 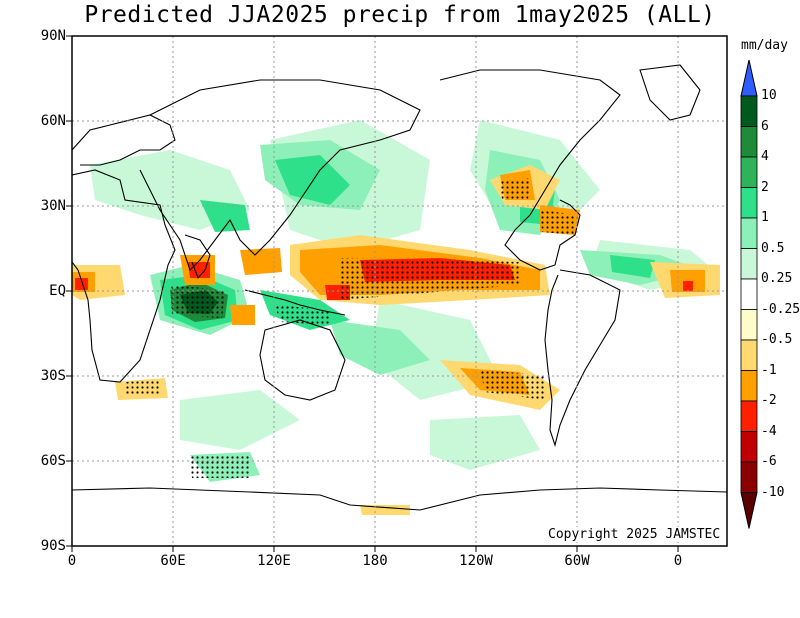 I want to click on x-label-180: 180, so click(x=375, y=561).